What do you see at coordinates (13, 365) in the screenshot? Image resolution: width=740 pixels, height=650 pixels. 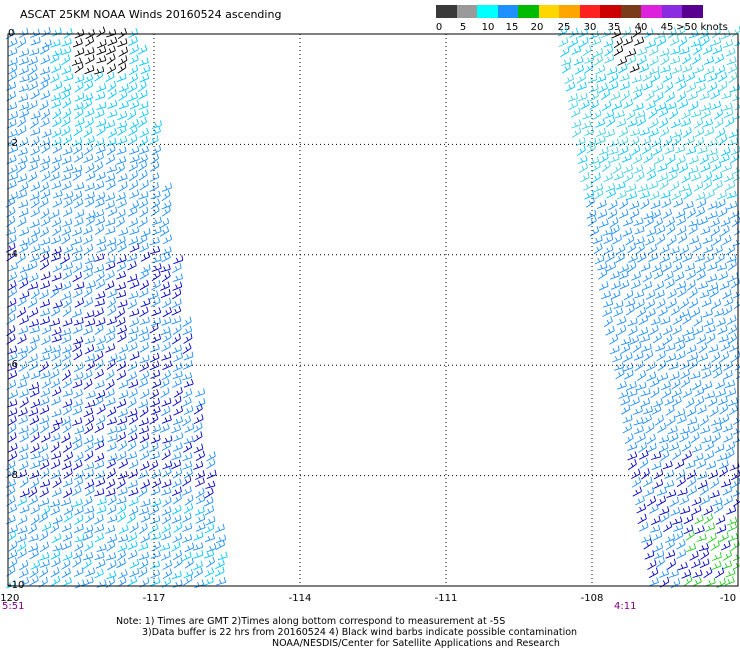 I see `latitude-label: -6` at bounding box center [13, 365].